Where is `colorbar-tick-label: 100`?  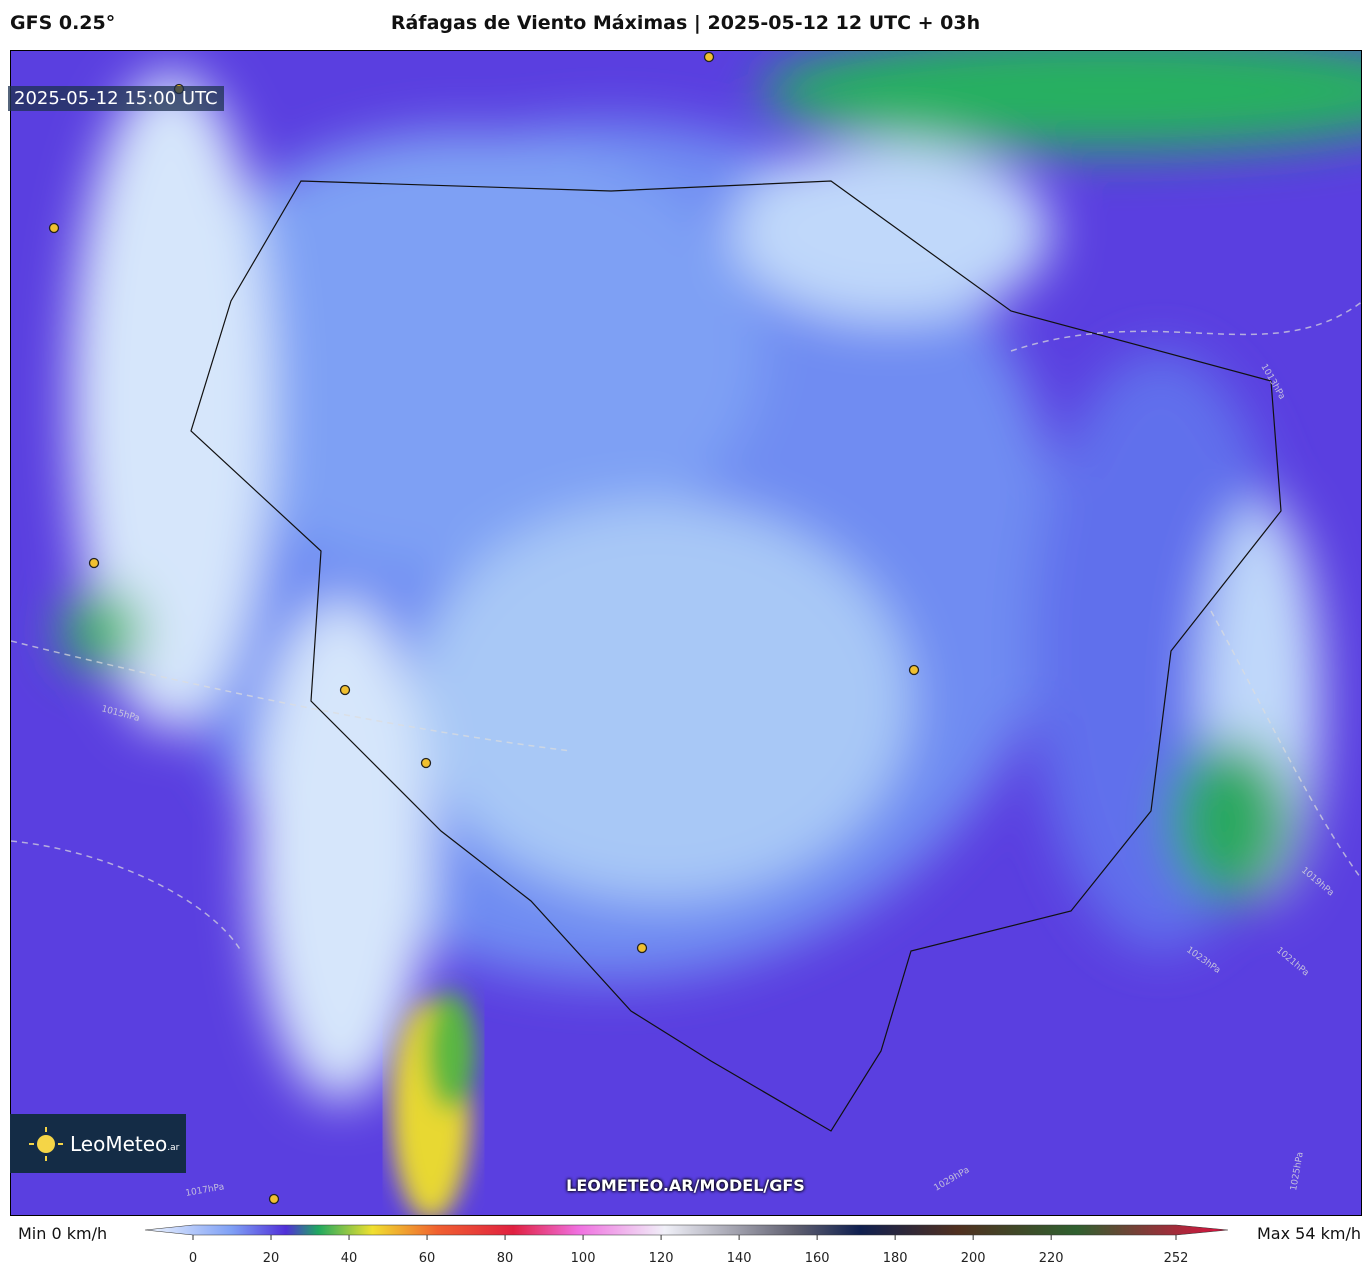
colorbar-tick-label: 100 is located at coordinates (583, 1257).